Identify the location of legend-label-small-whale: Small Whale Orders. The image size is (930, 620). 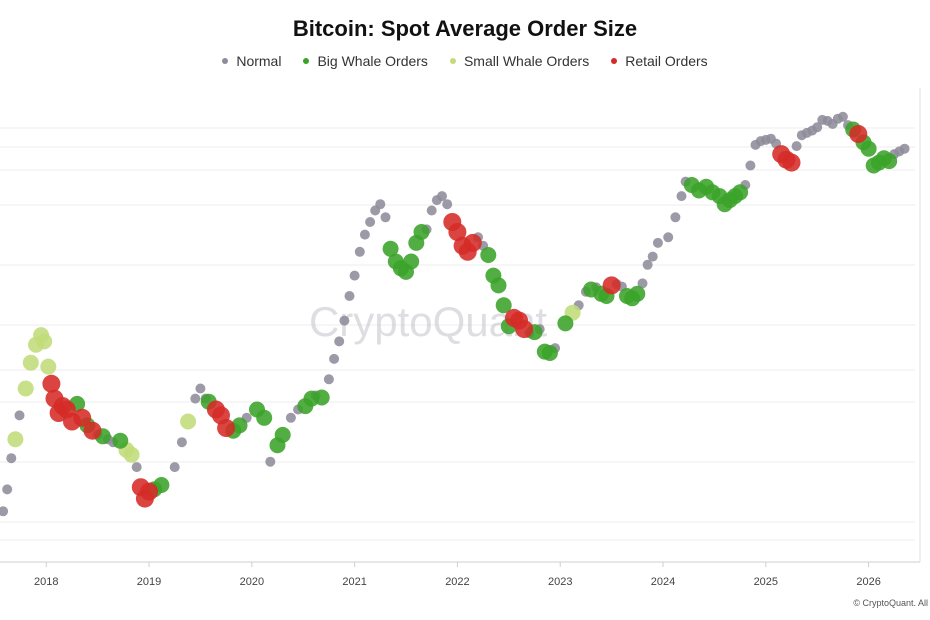
(526, 61).